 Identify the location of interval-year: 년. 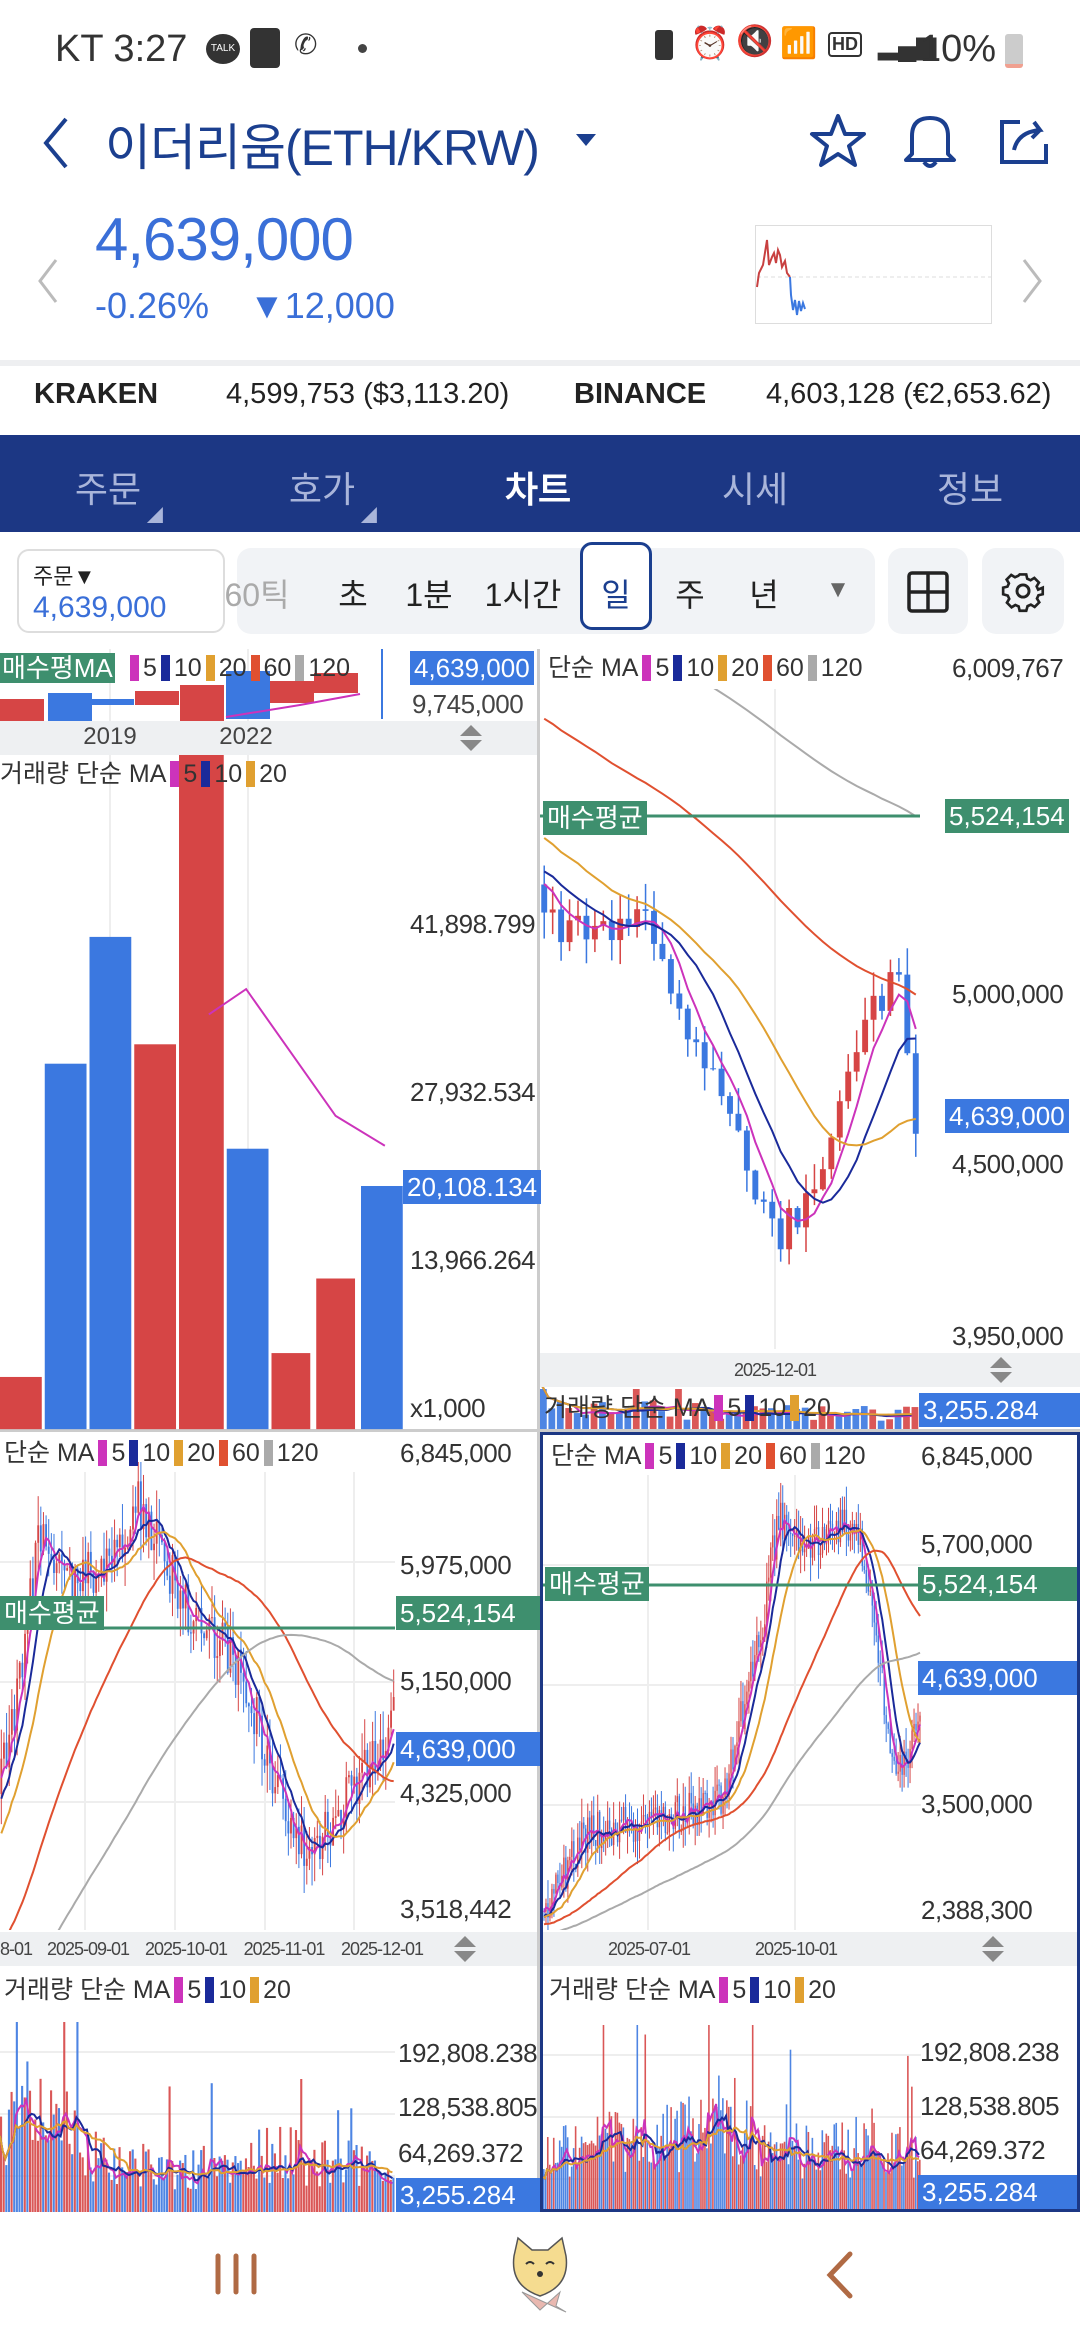
(764, 595).